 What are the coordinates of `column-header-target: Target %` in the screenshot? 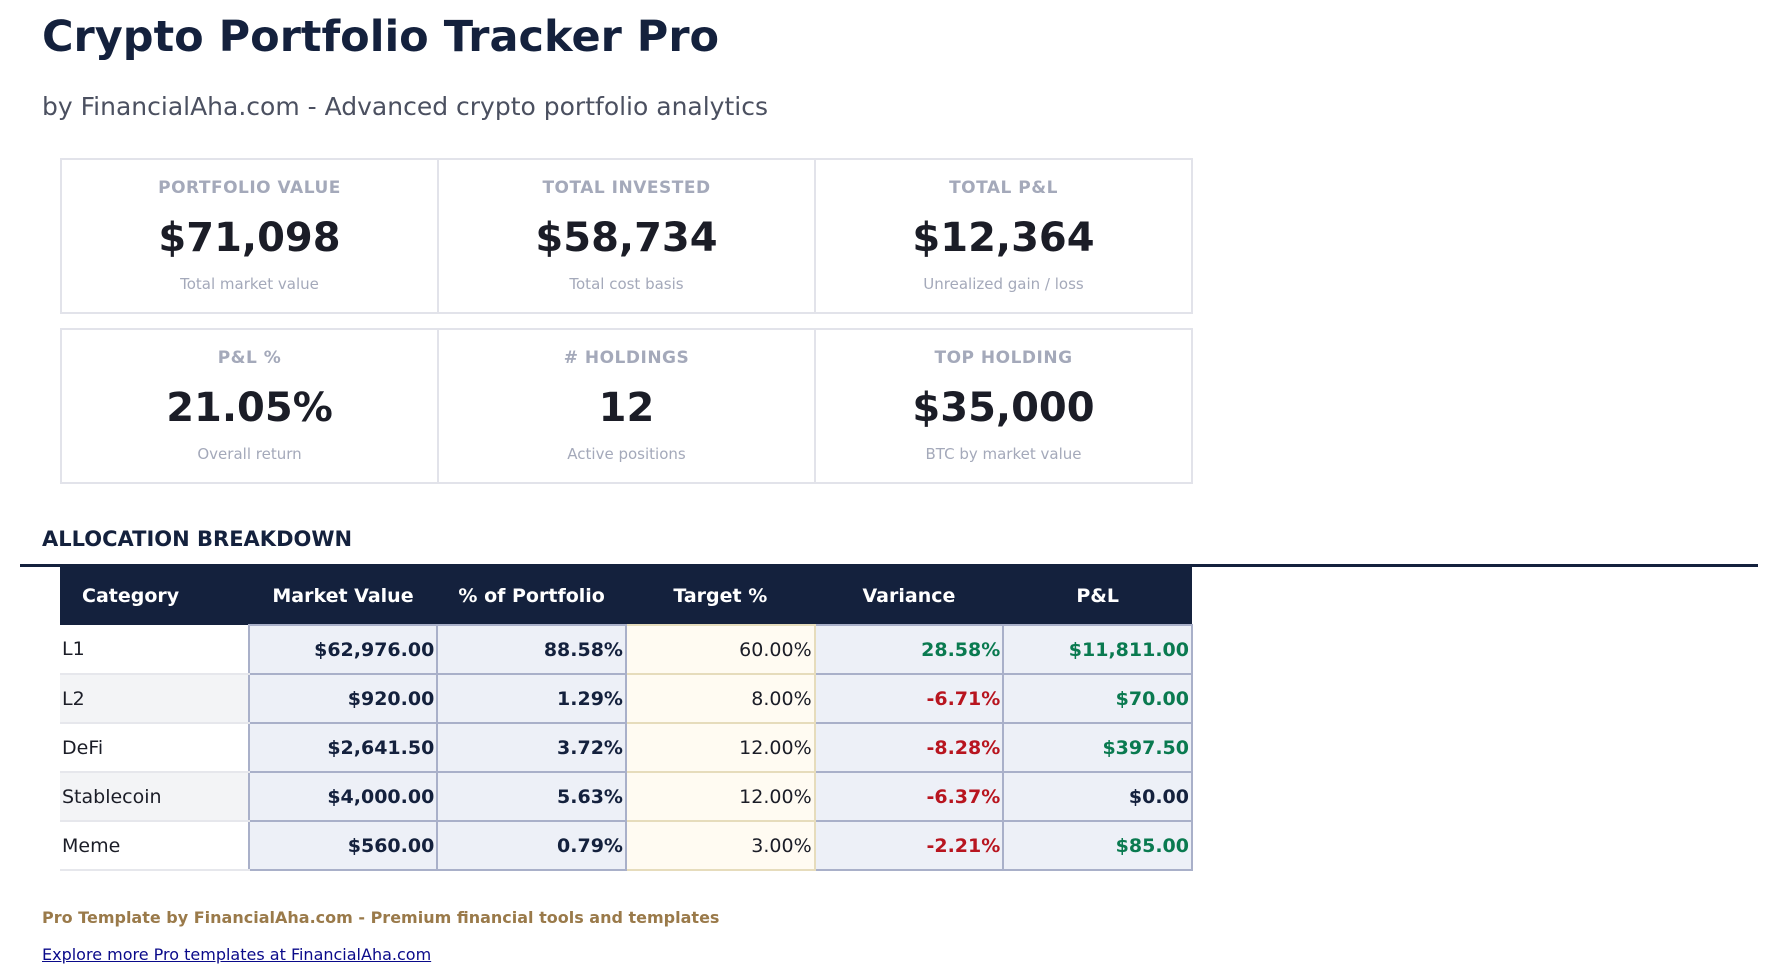 It's located at (720, 596).